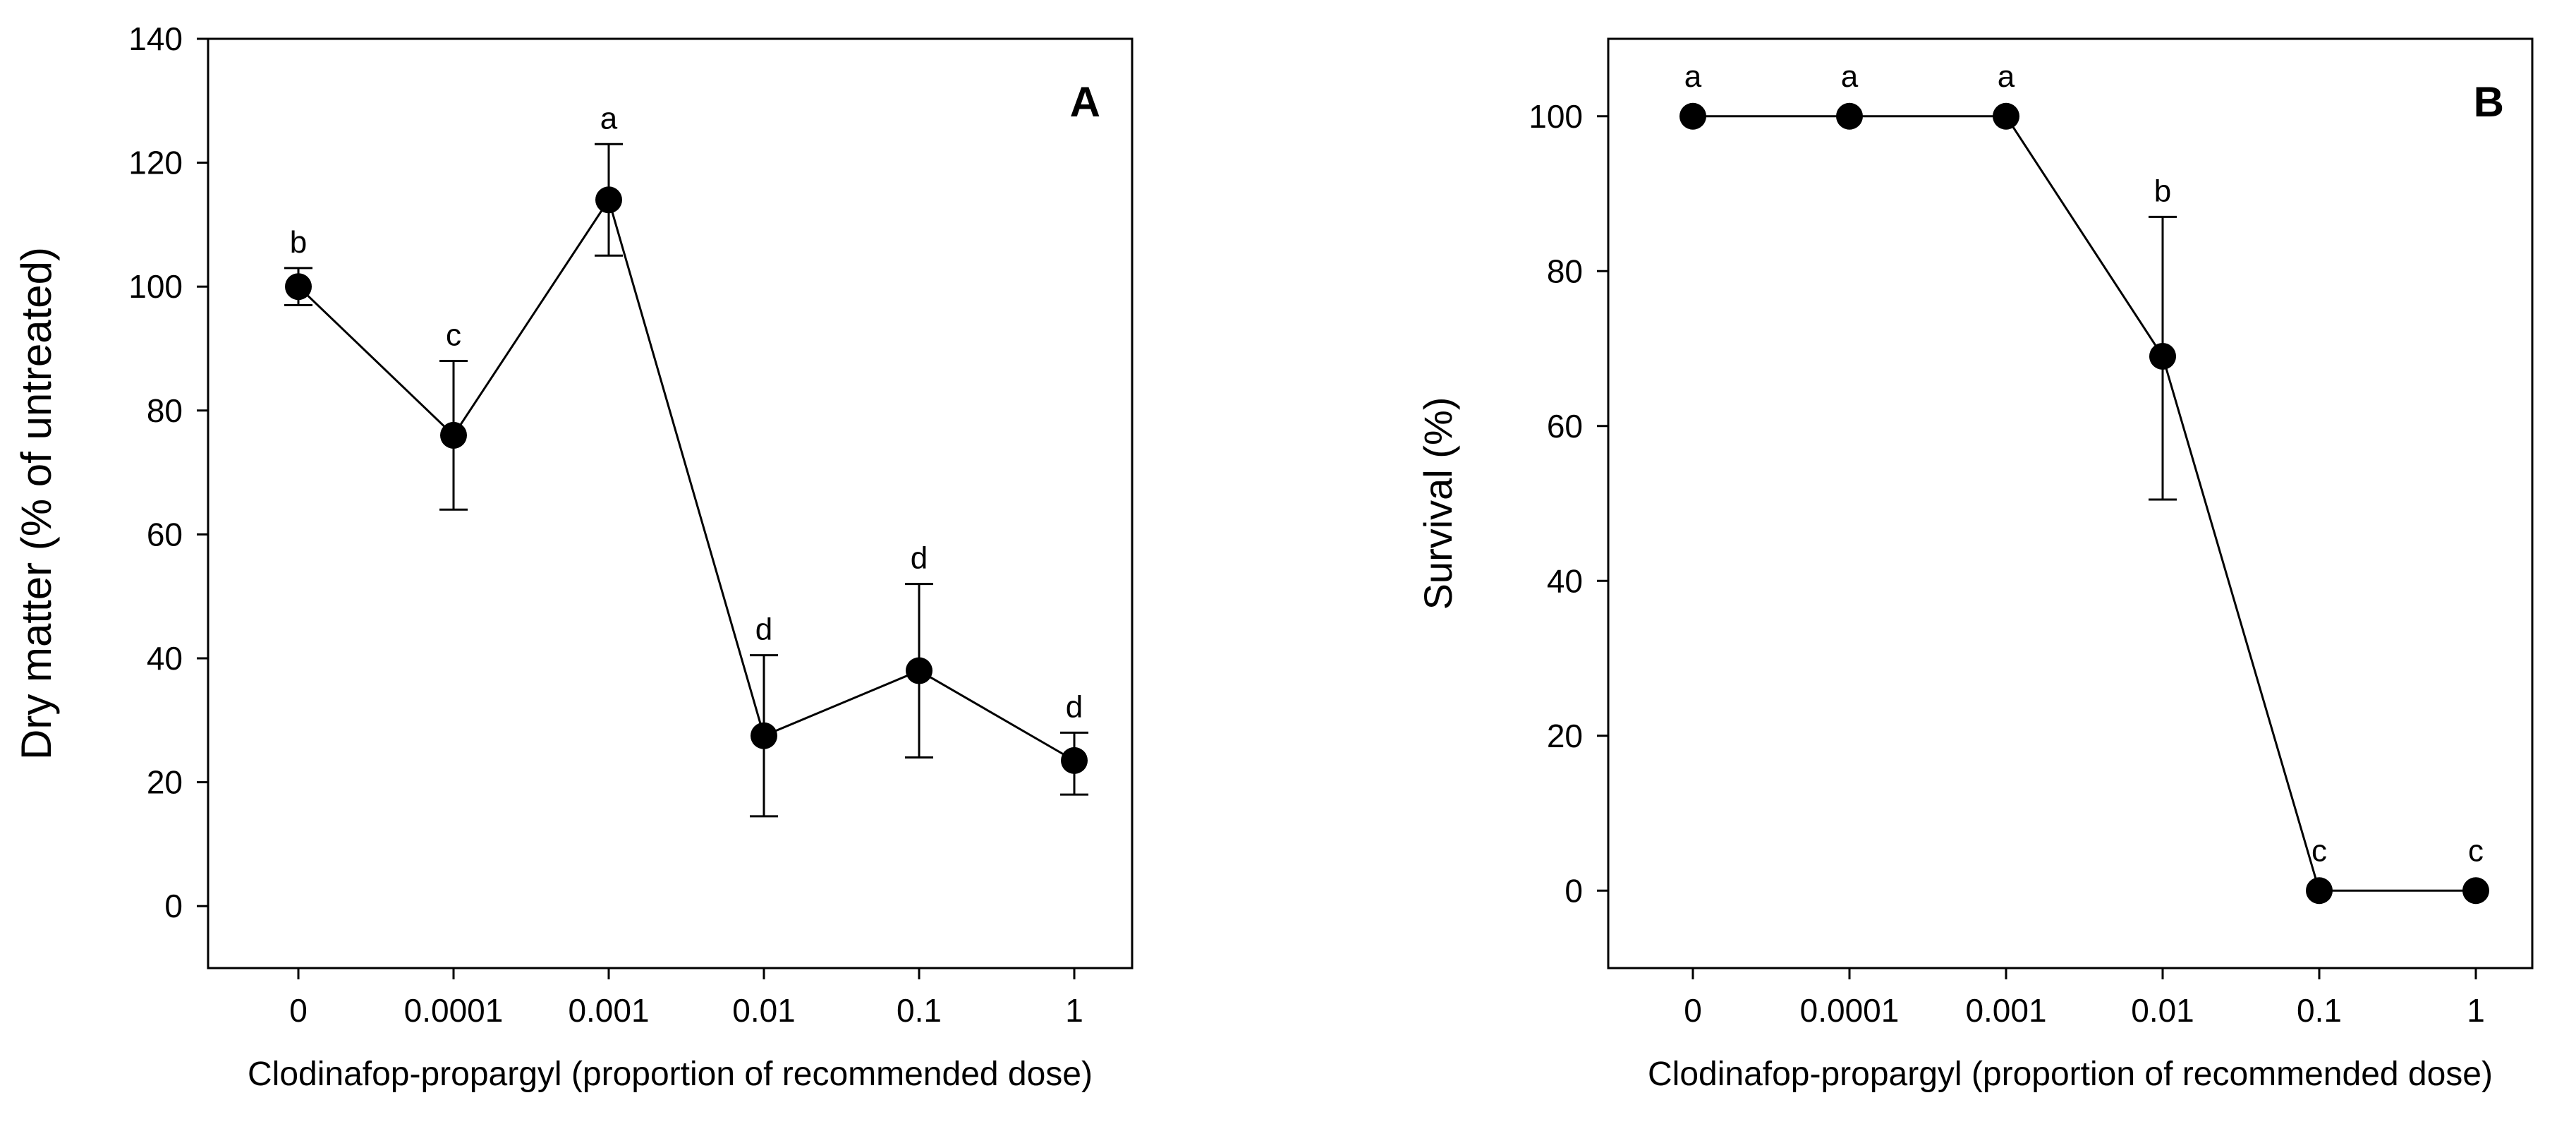 This screenshot has height=1124, width=2576. What do you see at coordinates (36, 504) in the screenshot?
I see `y-axis-title: Dry matter (% of untreated)` at bounding box center [36, 504].